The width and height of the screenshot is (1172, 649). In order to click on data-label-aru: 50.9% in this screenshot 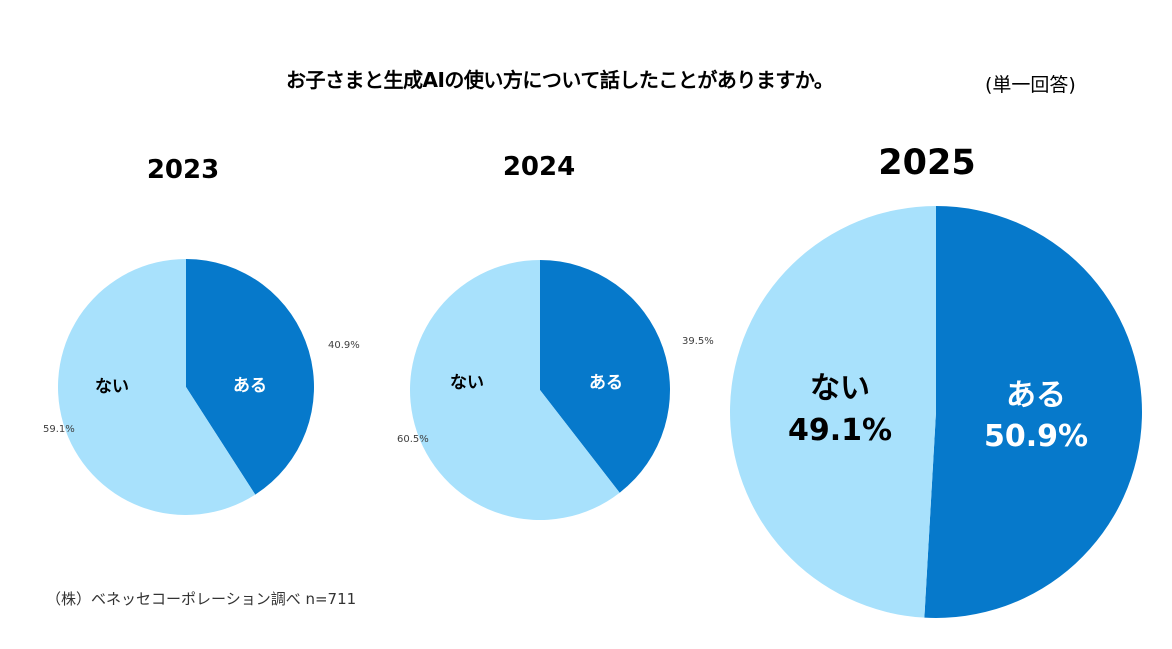, I will do `click(1036, 436)`.